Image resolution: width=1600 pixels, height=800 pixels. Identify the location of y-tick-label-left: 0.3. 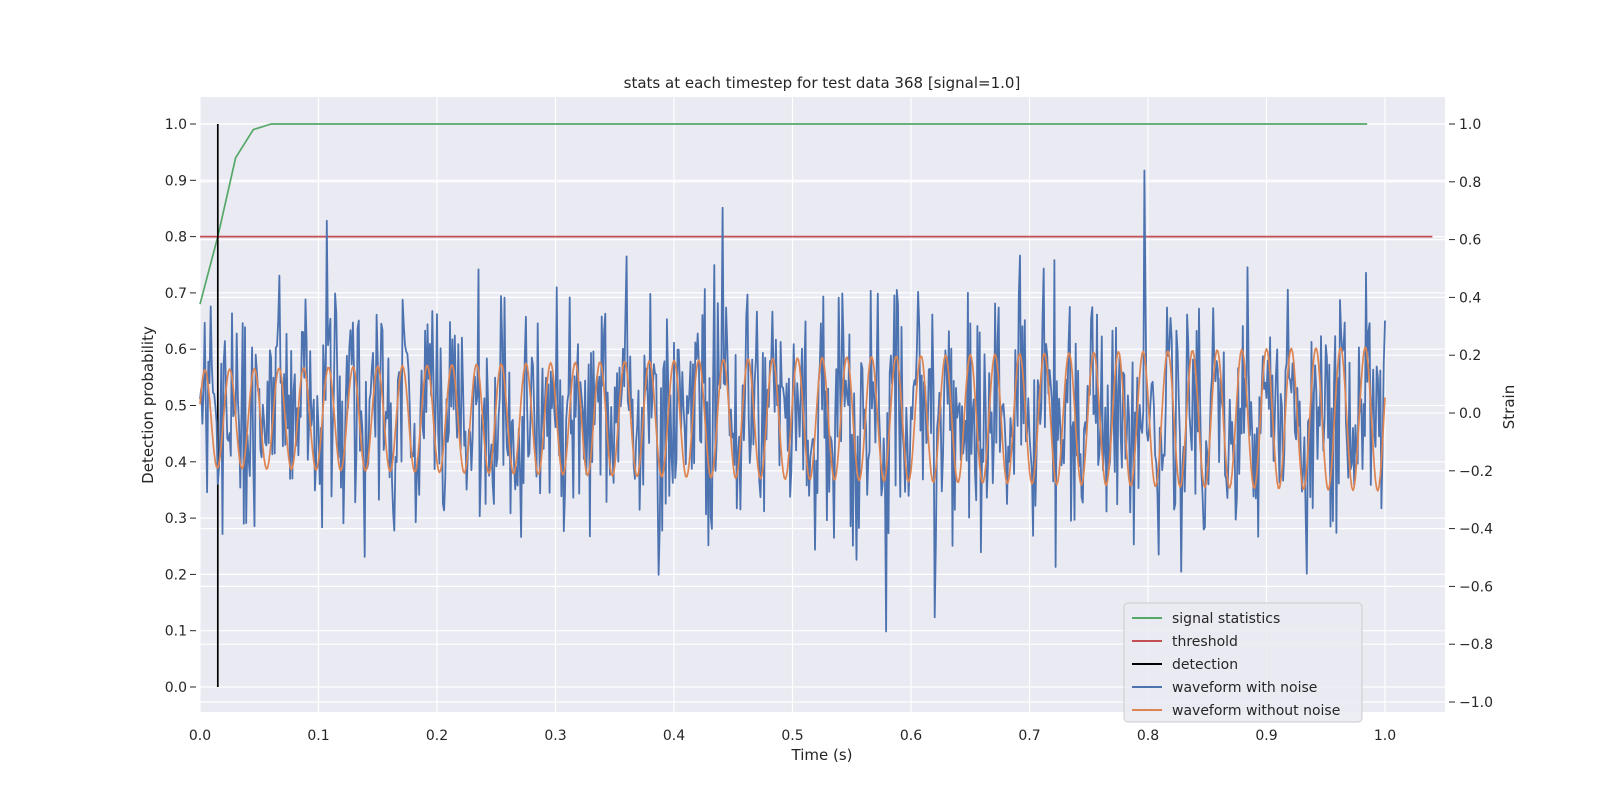
(176, 519).